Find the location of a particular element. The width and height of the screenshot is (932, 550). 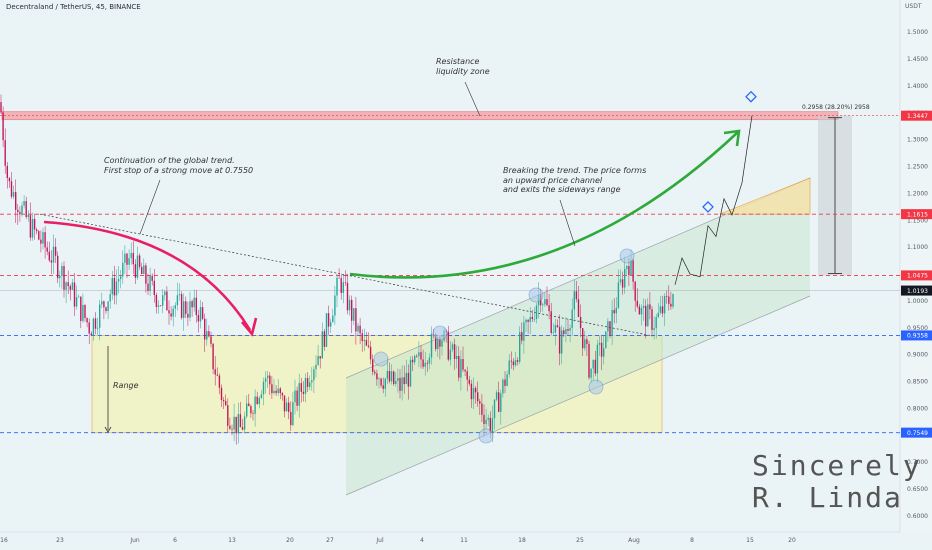

y-tick-label: 1.2500 is located at coordinates (917, 167).